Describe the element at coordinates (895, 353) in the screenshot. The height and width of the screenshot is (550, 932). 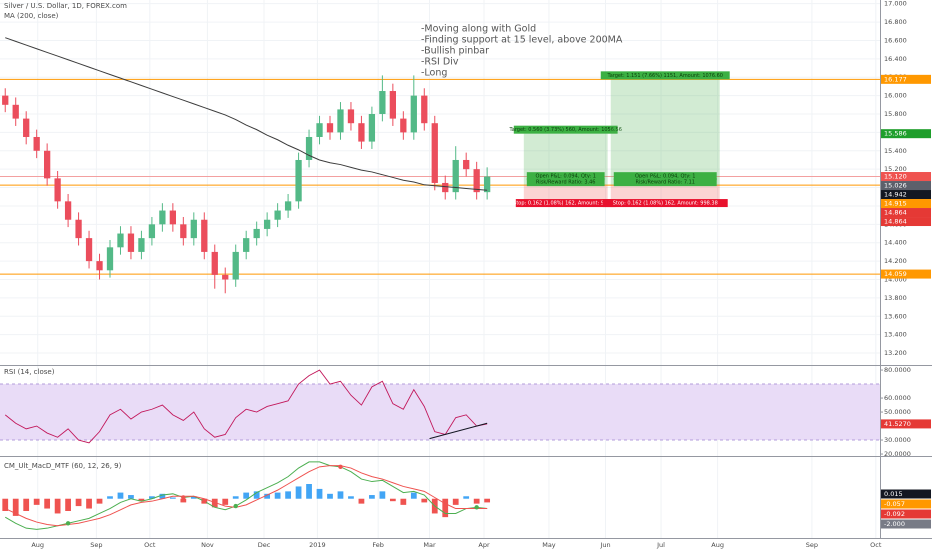
I see `y-tick-label: 13.200` at that location.